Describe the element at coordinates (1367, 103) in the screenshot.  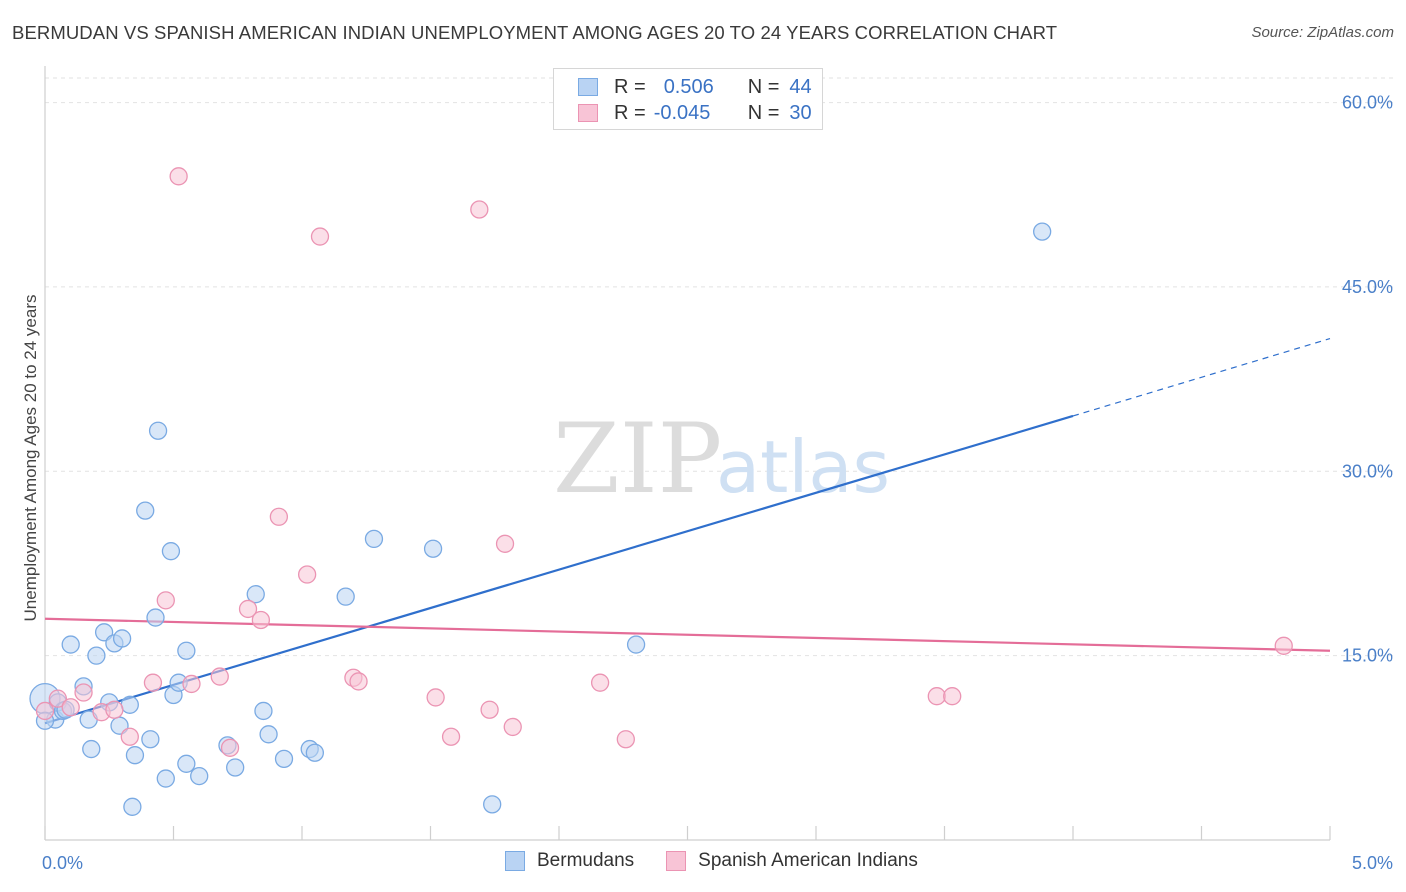
I see `y-tick-label: 60.0%` at that location.